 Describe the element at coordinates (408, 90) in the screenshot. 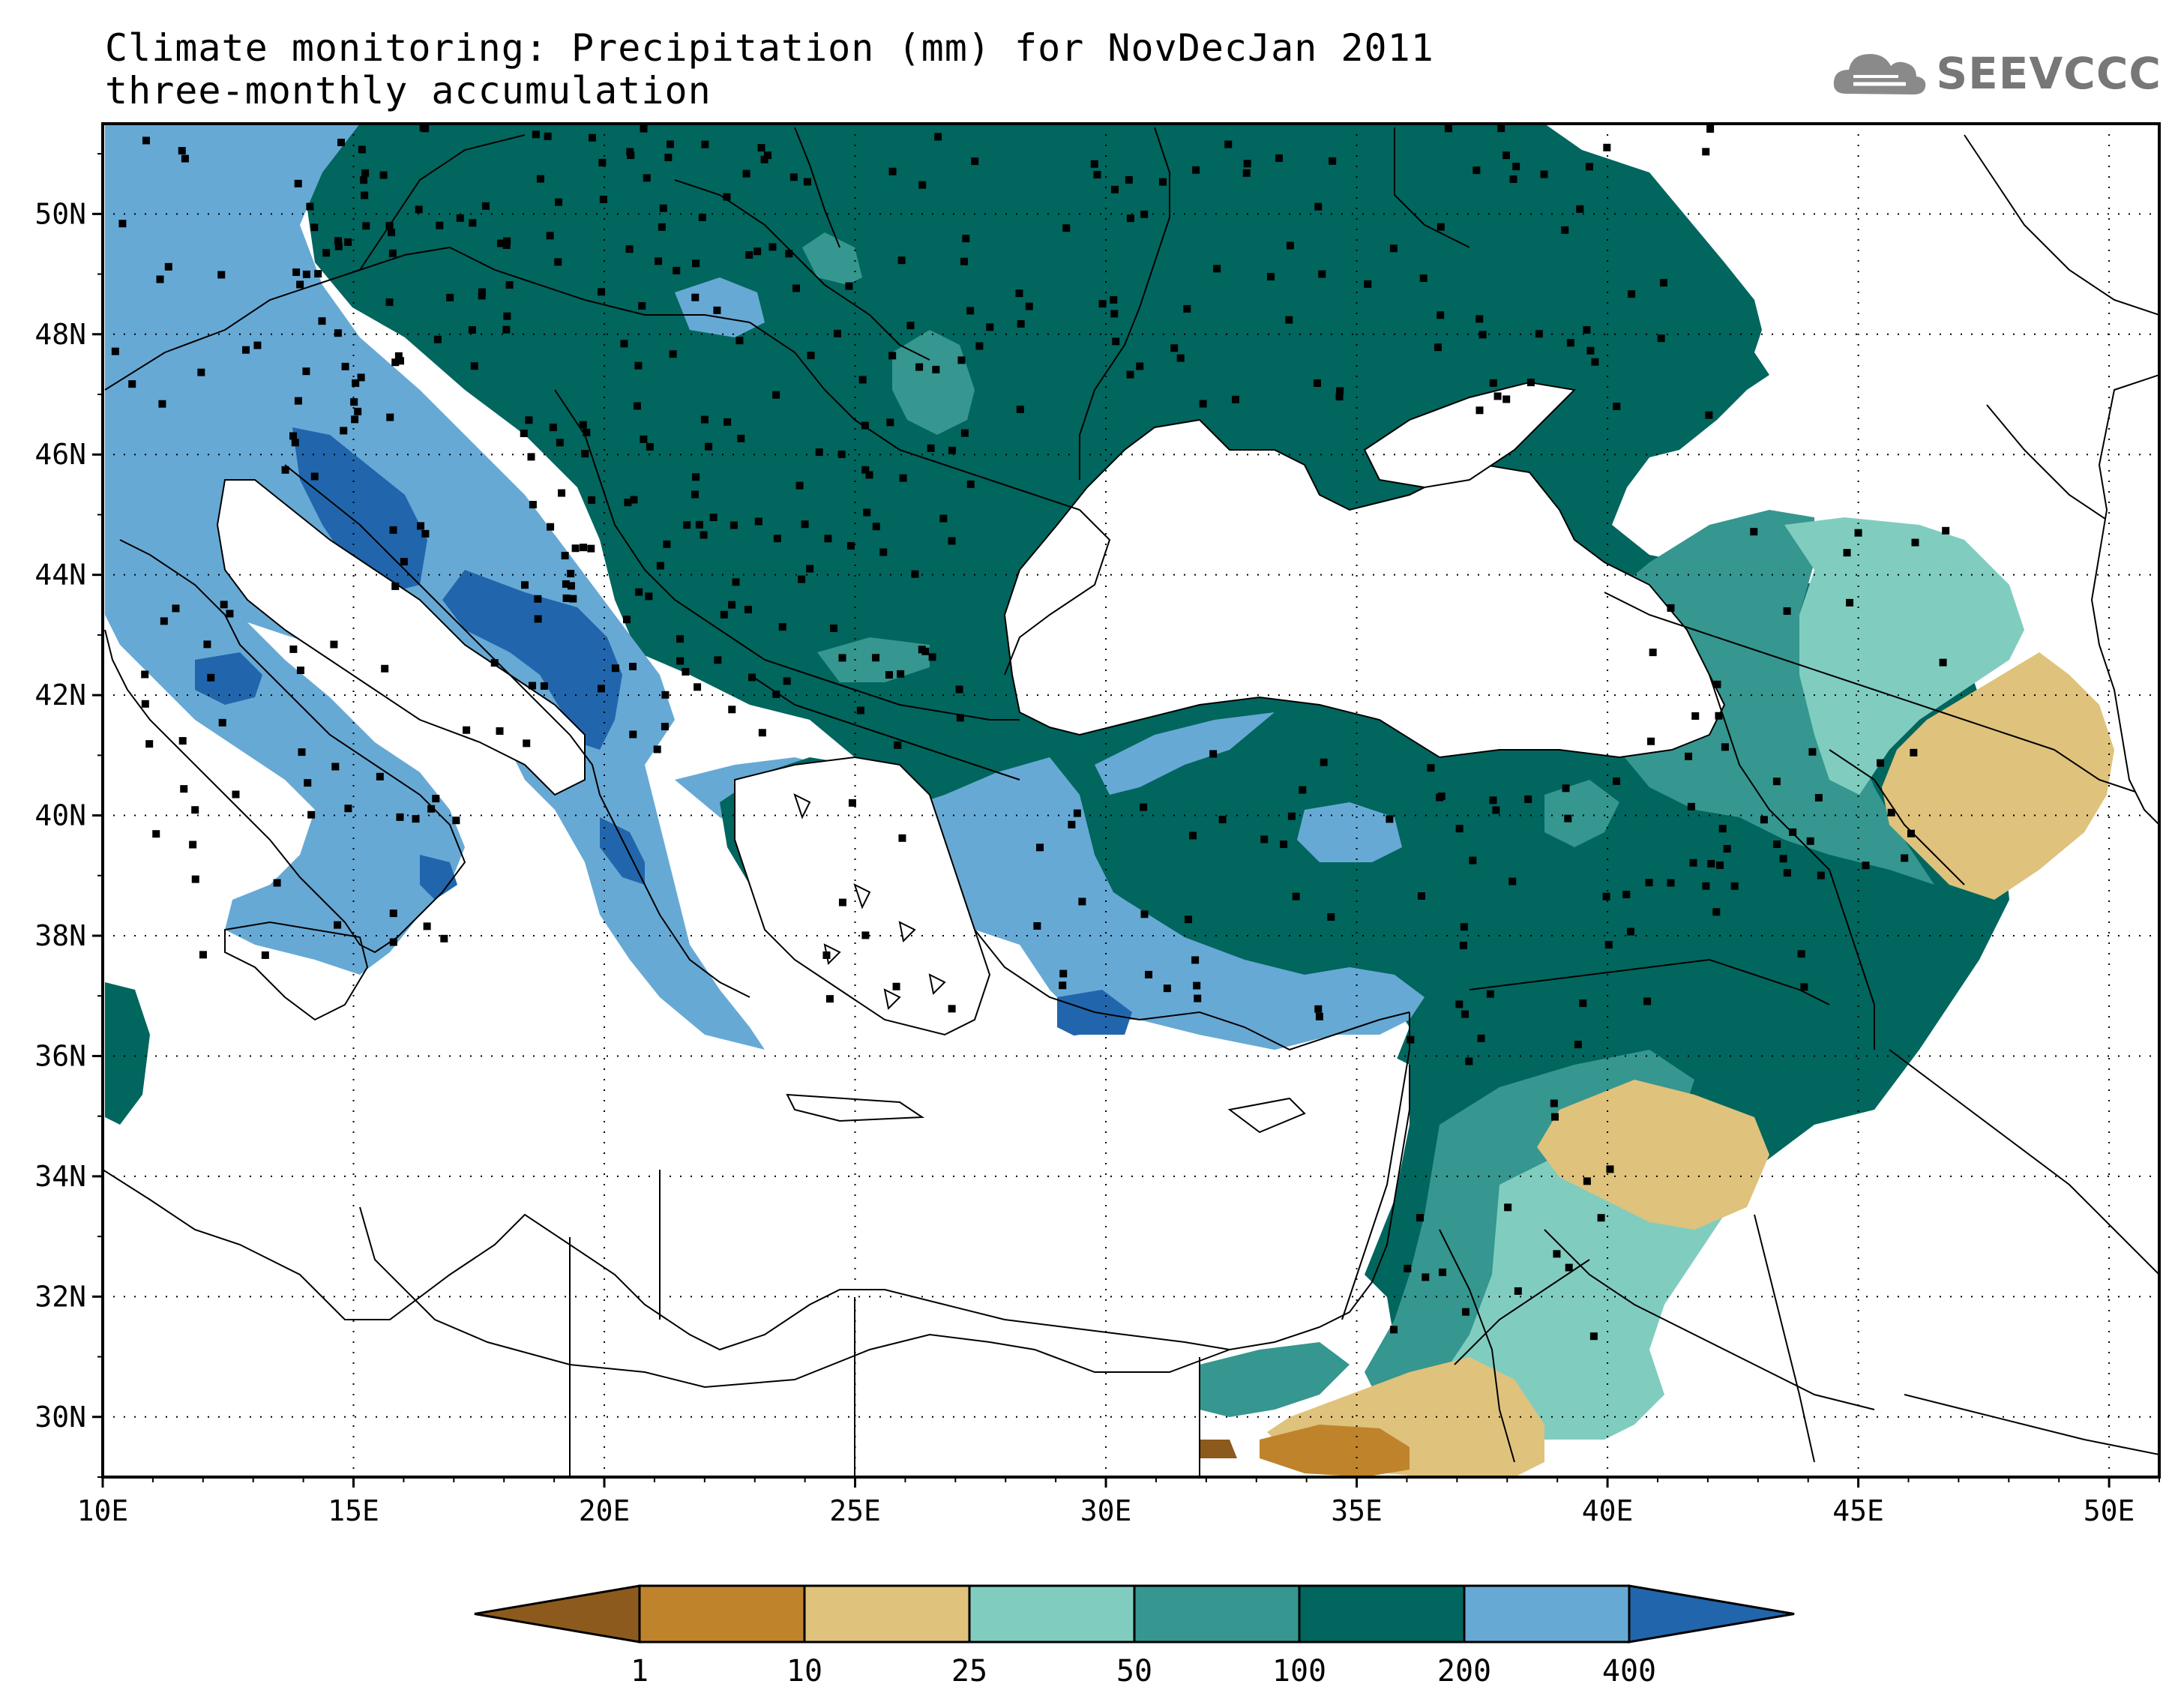

I see `chart-subtitle: three-monthly accumulation` at that location.